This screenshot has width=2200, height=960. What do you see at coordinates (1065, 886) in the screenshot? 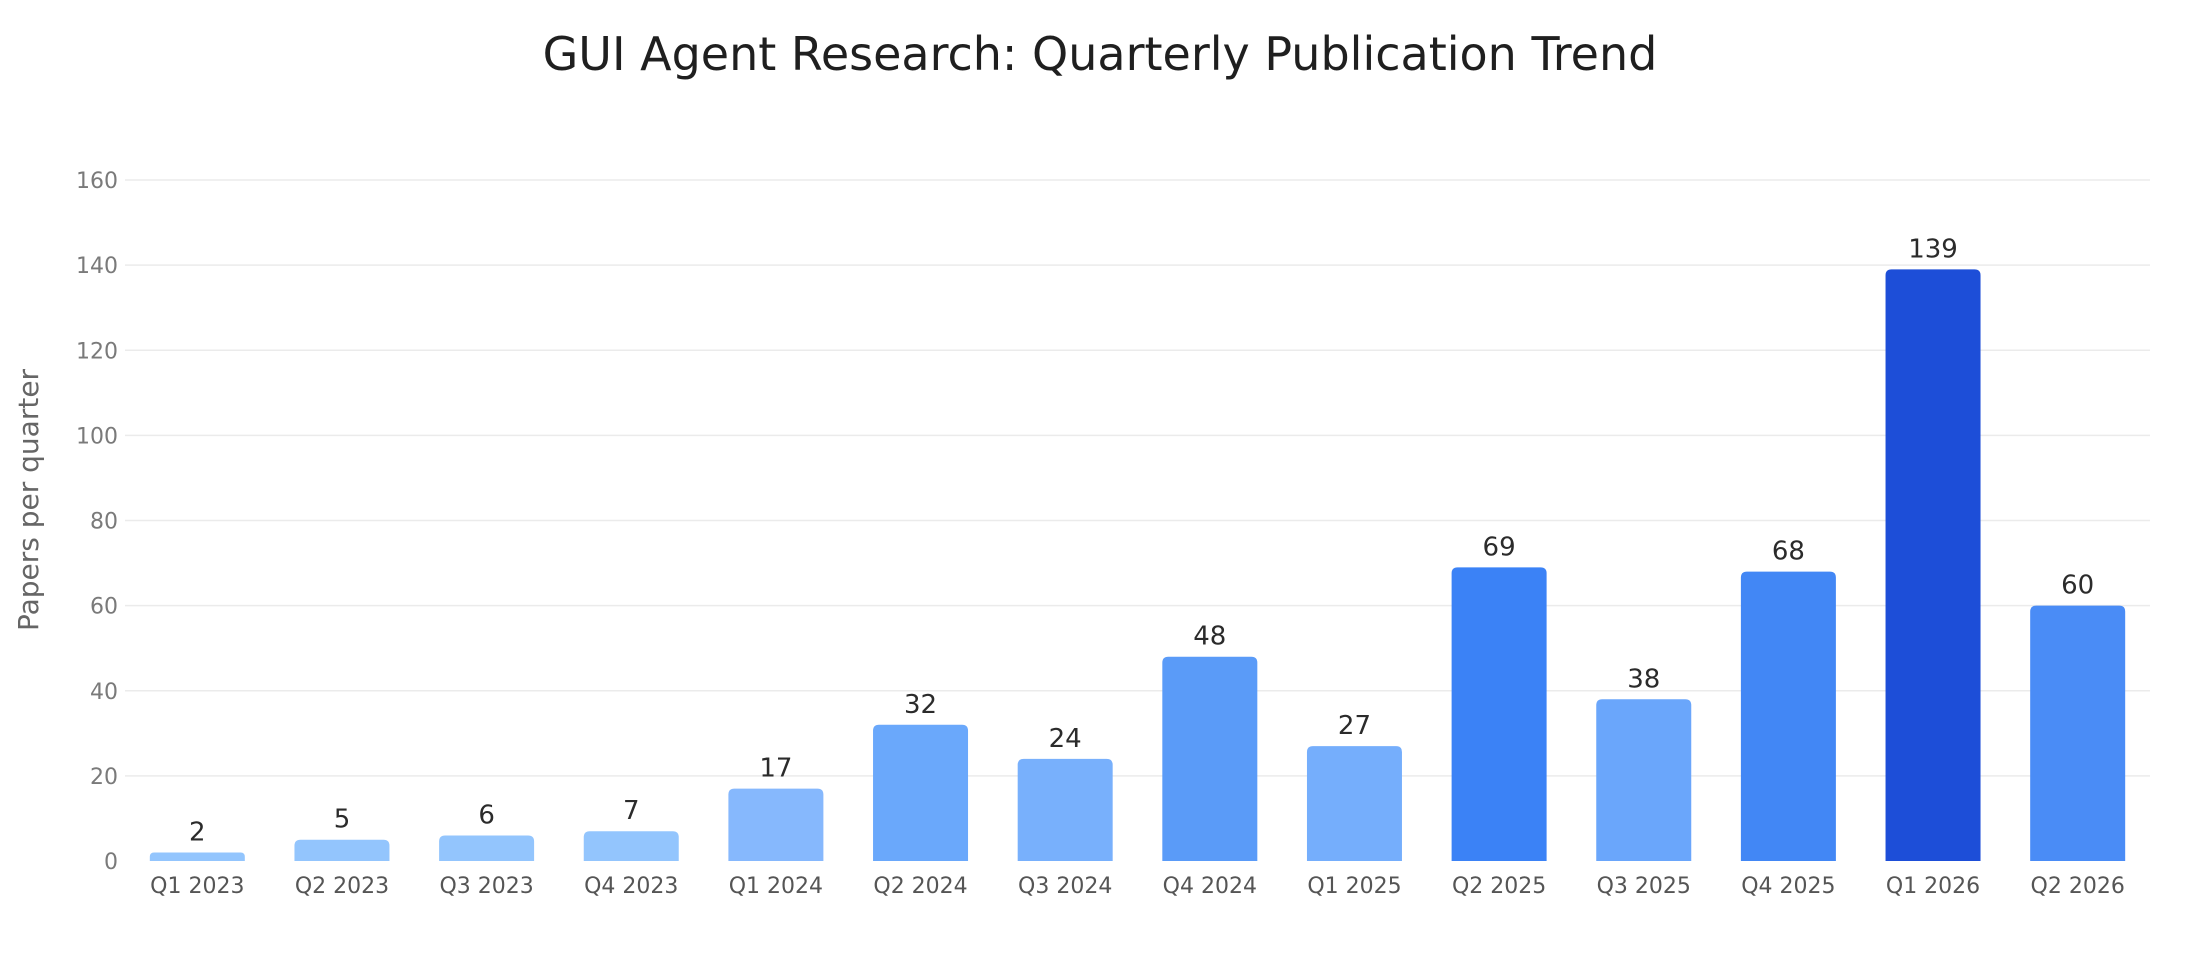
I see `x-tick-label: Q3 2024` at bounding box center [1065, 886].